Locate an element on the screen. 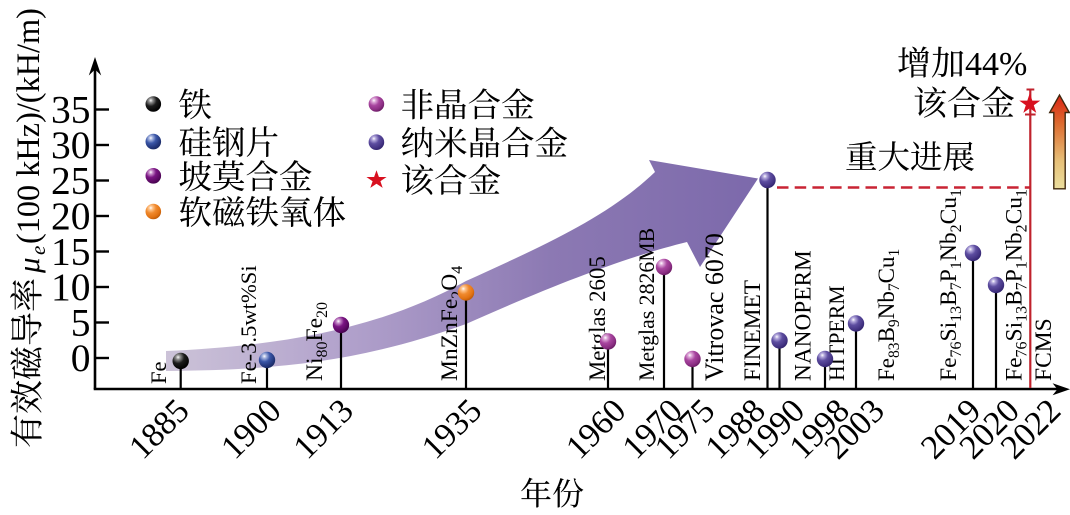 This screenshot has width=1070, height=515. svg-text: 1885 is located at coordinates (159, 429).